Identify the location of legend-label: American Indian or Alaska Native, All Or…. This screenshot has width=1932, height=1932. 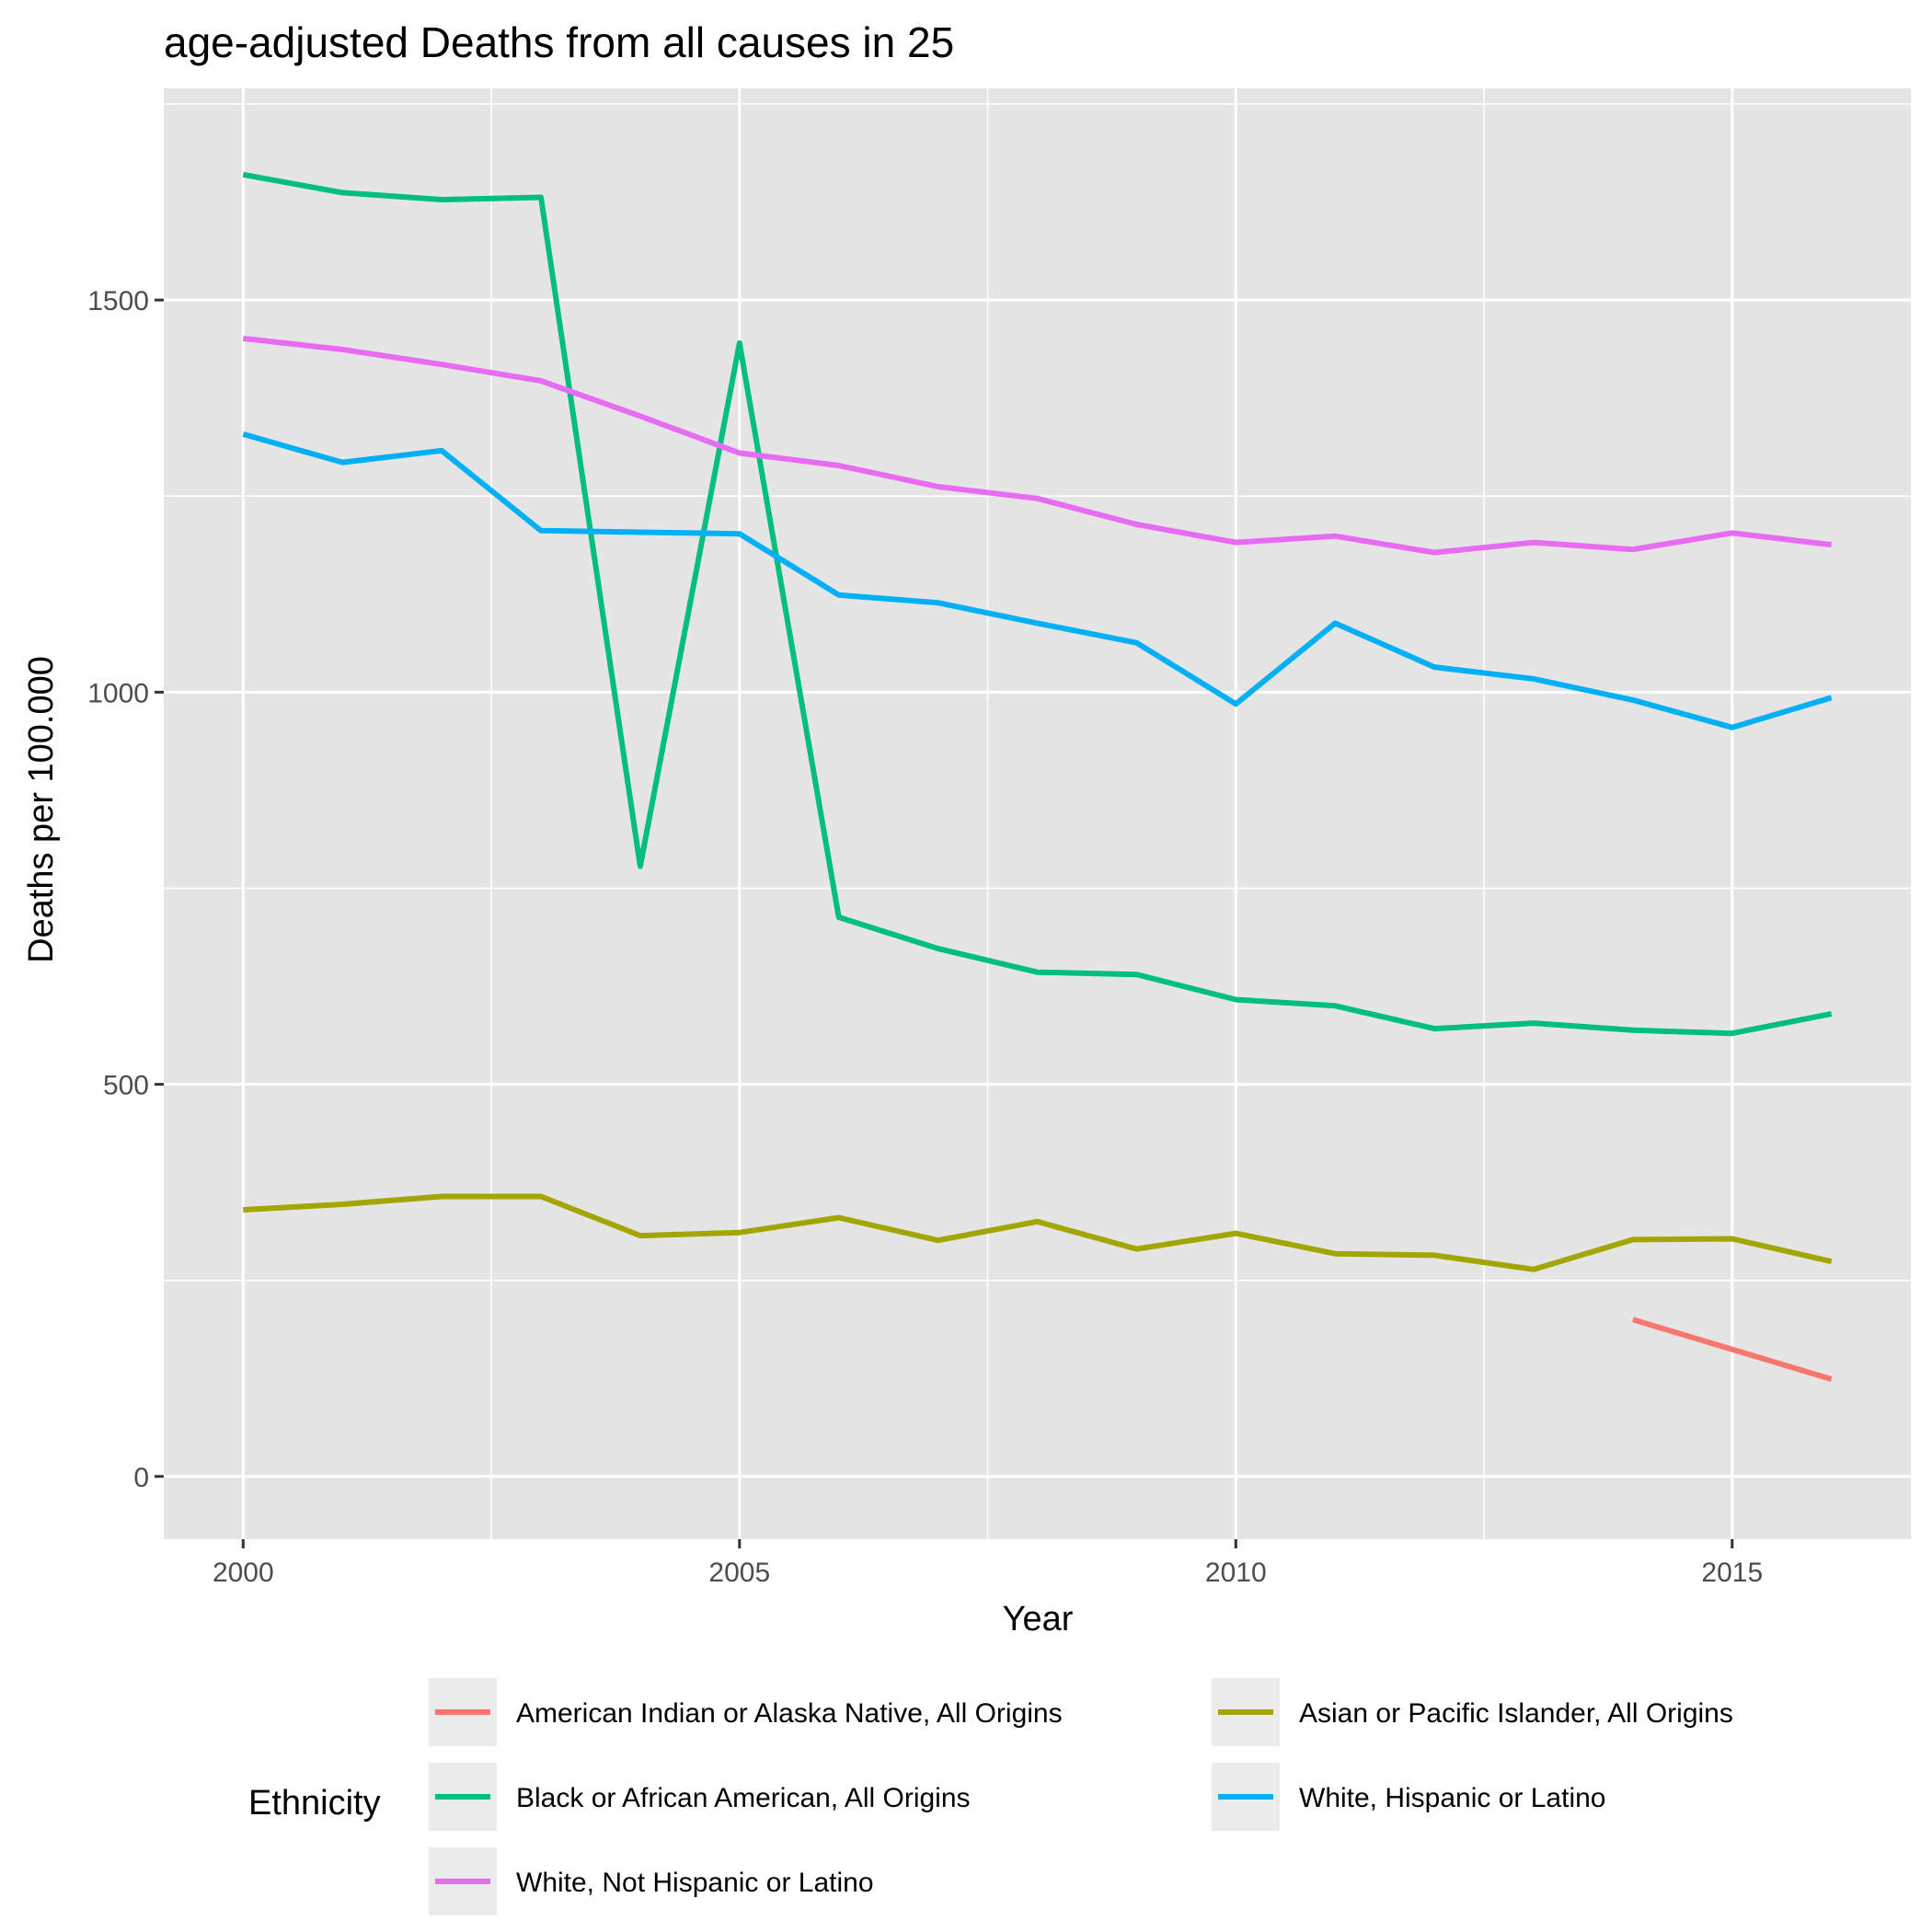
(789, 1713).